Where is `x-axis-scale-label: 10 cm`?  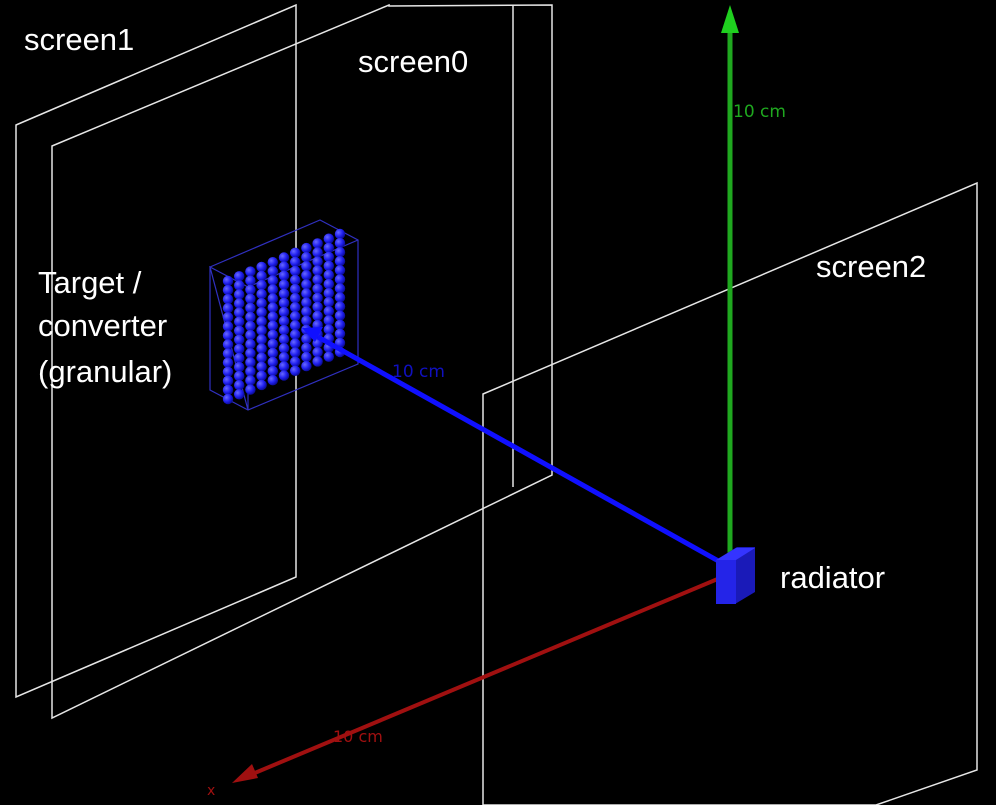
x-axis-scale-label: 10 cm is located at coordinates (358, 736).